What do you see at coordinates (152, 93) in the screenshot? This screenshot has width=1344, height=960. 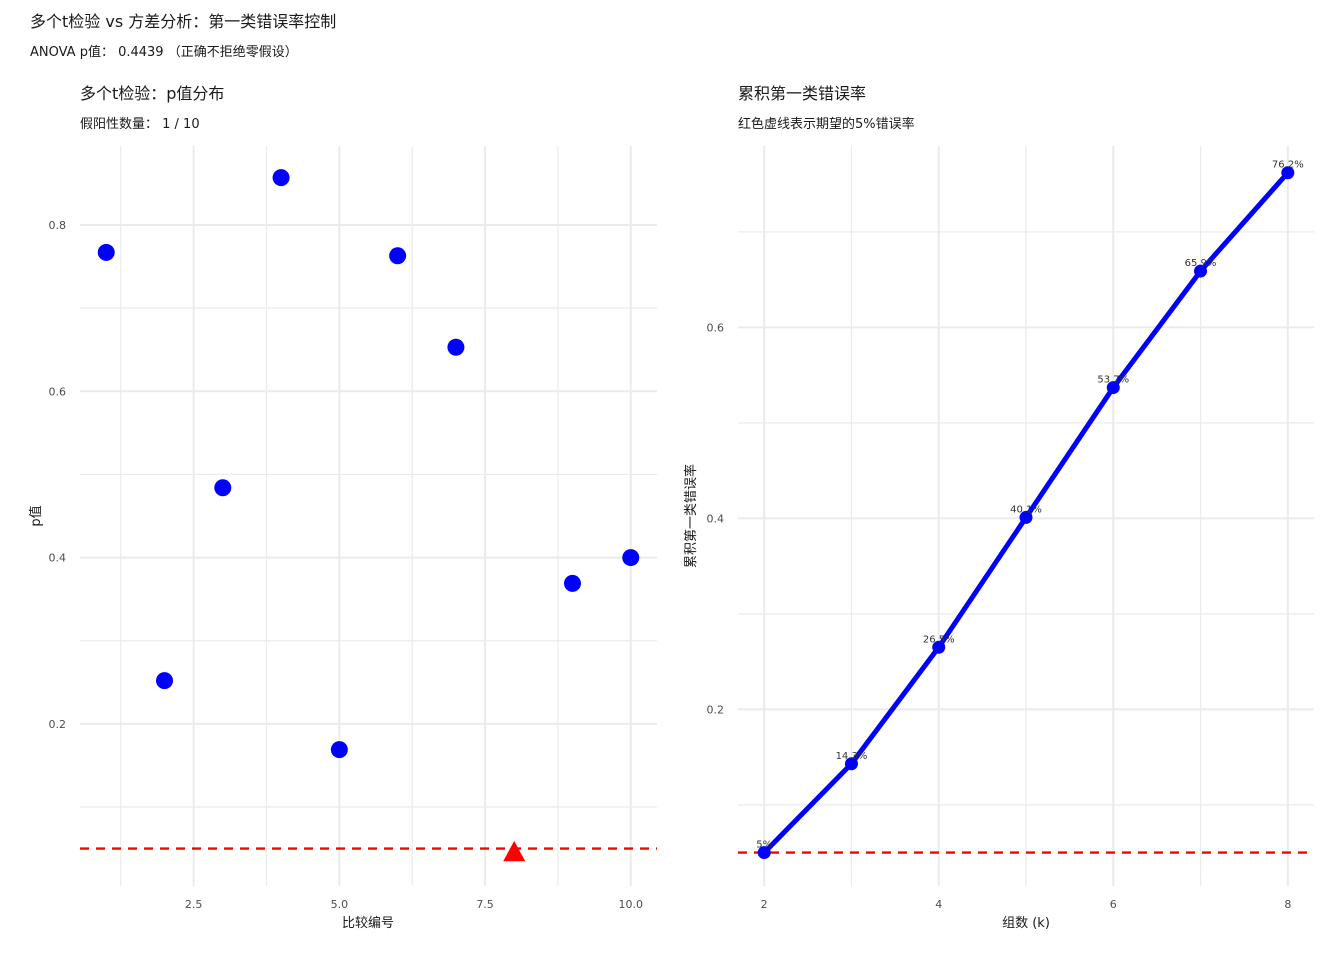 I see `left-panel-title: 多个t检验：p值分布` at bounding box center [152, 93].